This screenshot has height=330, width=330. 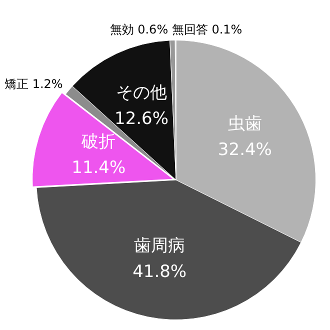 I want to click on slice-label: 破折, so click(x=98, y=142).